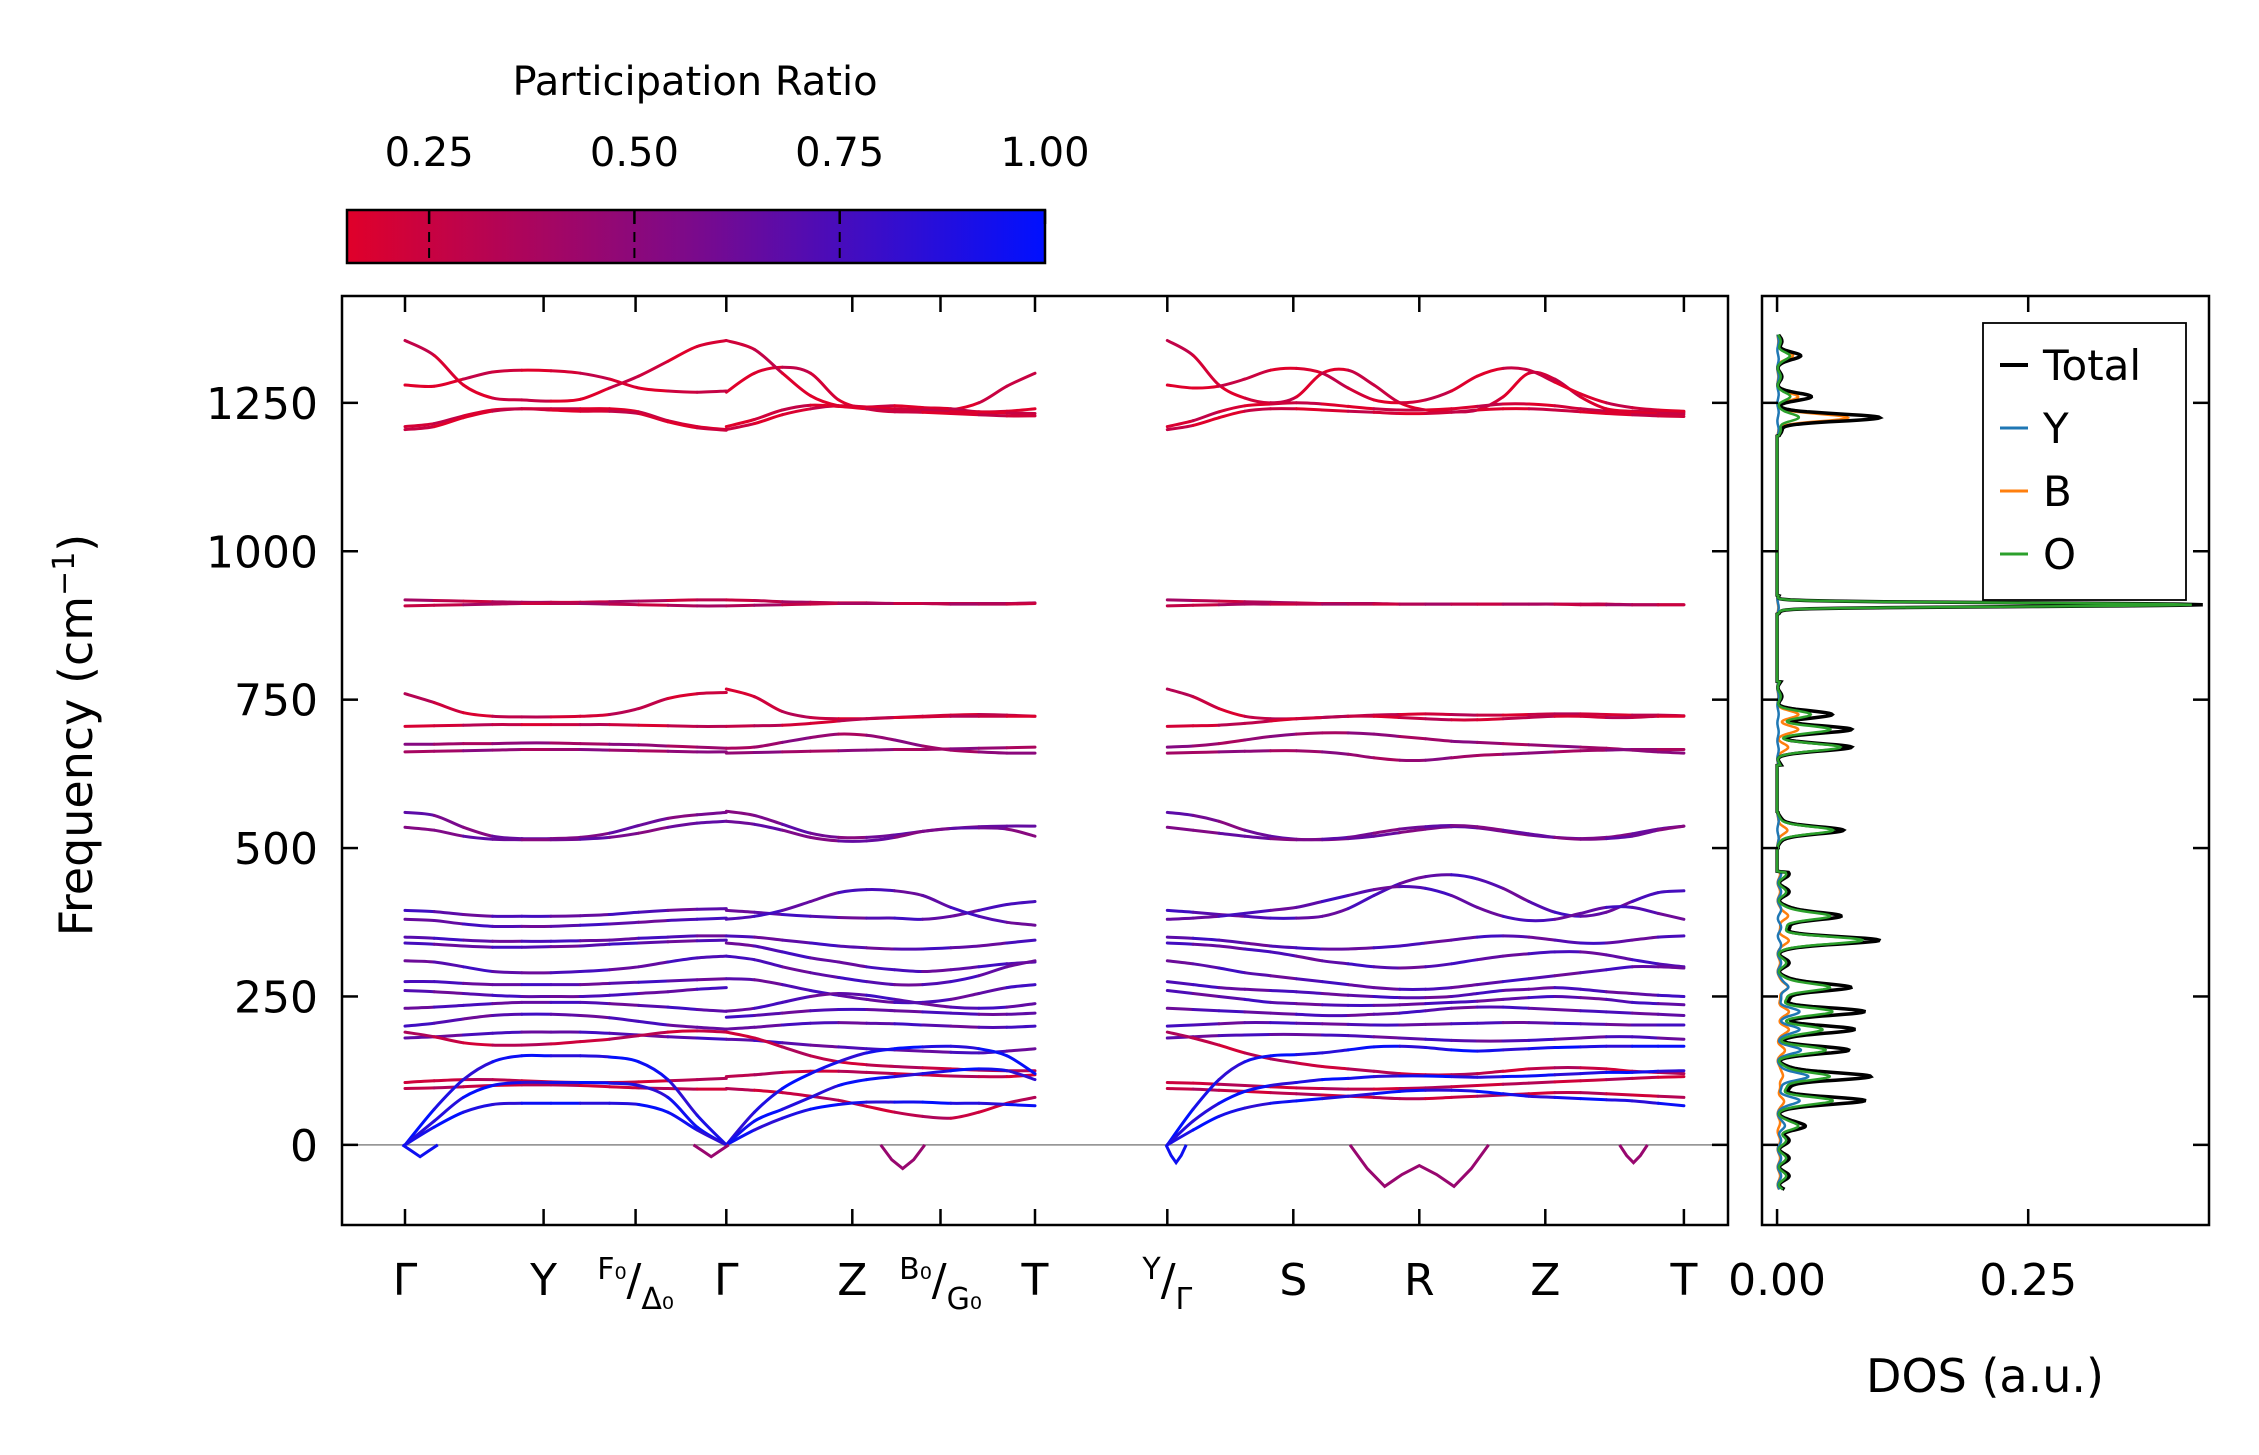  What do you see at coordinates (543, 1280) in the screenshot?
I see `band-x-tick-label: Y` at bounding box center [543, 1280].